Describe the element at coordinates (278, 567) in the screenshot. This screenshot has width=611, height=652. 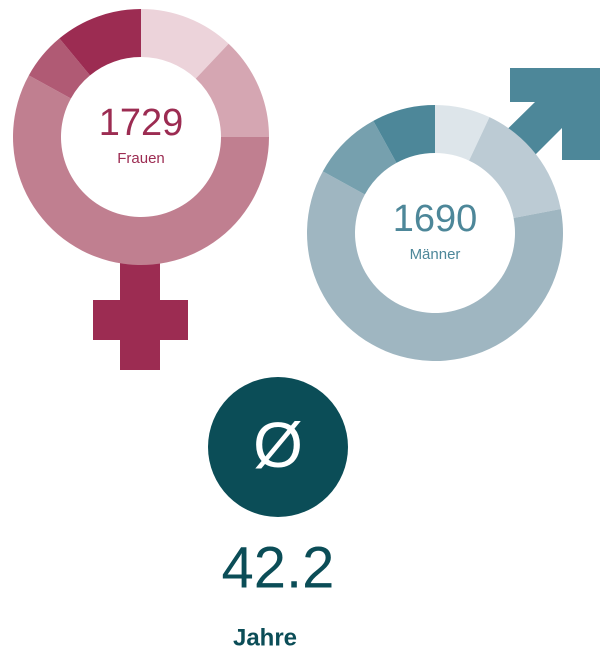
I see `average-value: 42.2` at that location.